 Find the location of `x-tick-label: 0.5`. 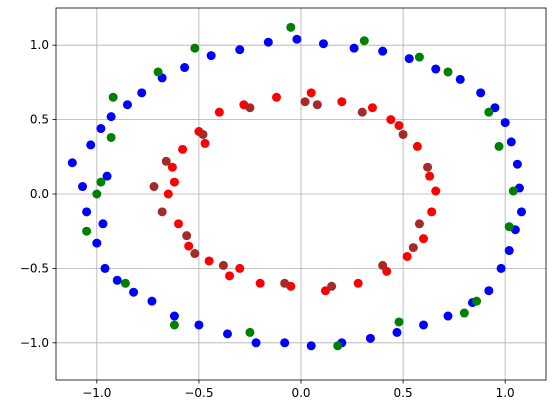

x-tick-label: 0.5 is located at coordinates (403, 393).